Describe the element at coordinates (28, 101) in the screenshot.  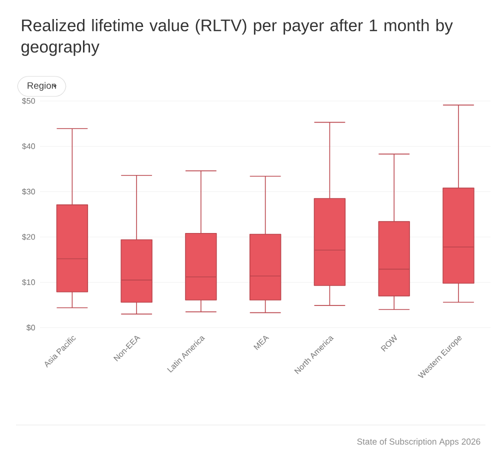
I see `y-tick-label: $50` at that location.